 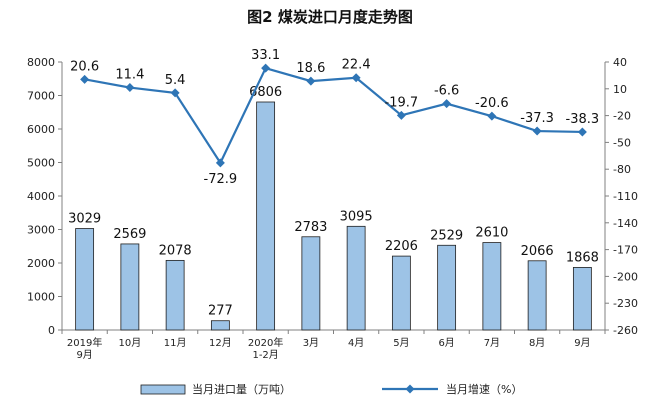 I want to click on legend: 当月进口量（万吨） 当月增速（%）, so click(x=331, y=389).